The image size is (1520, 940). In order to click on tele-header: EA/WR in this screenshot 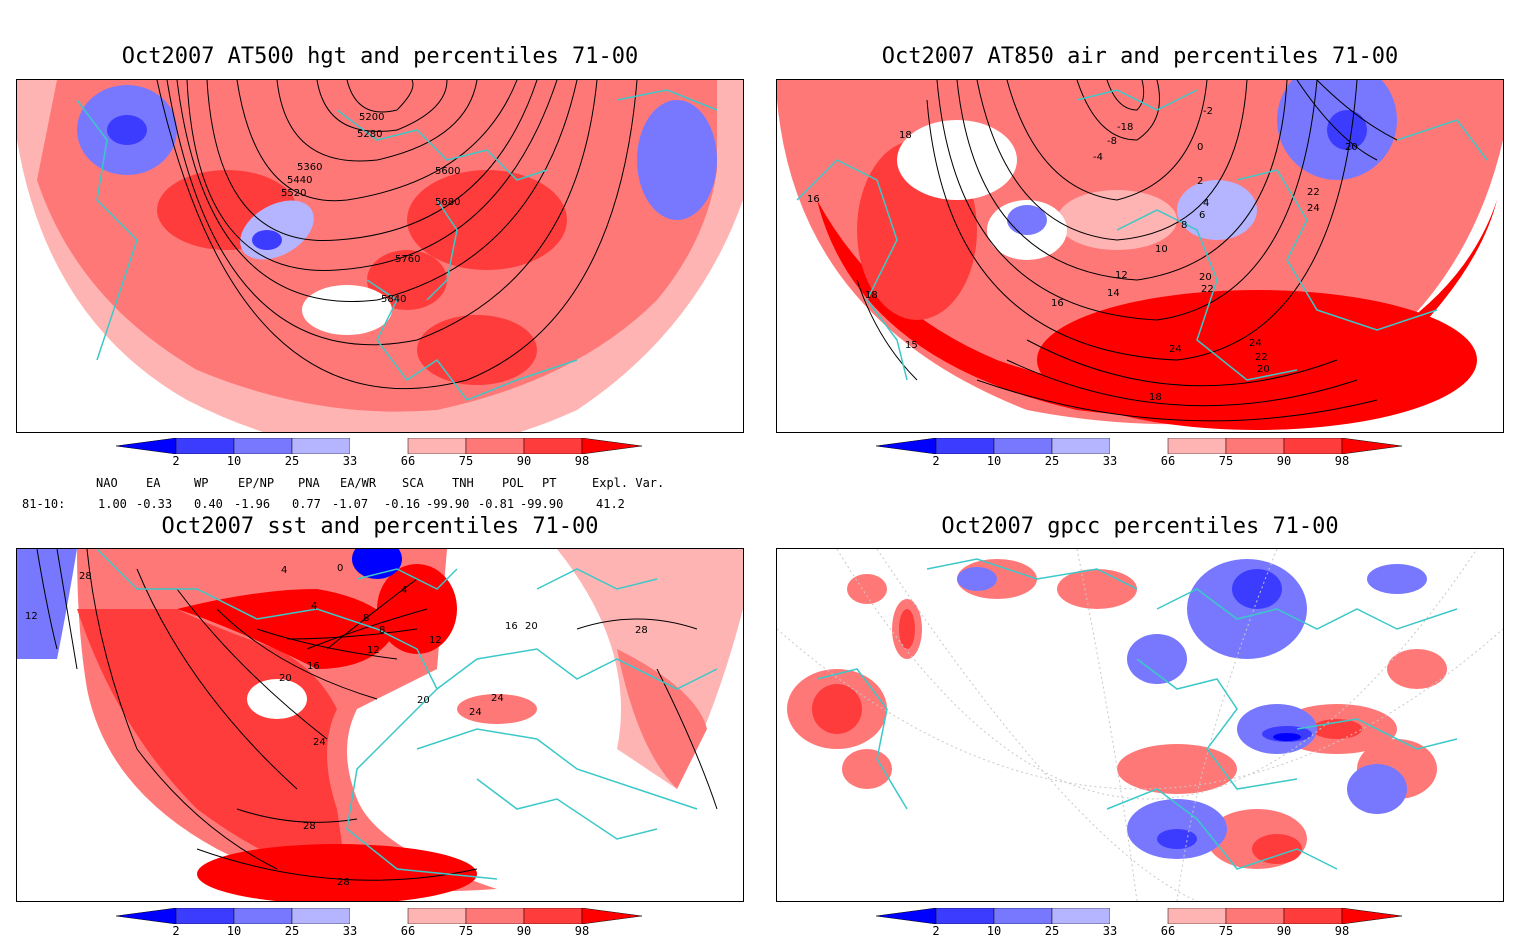, I will do `click(358, 483)`.